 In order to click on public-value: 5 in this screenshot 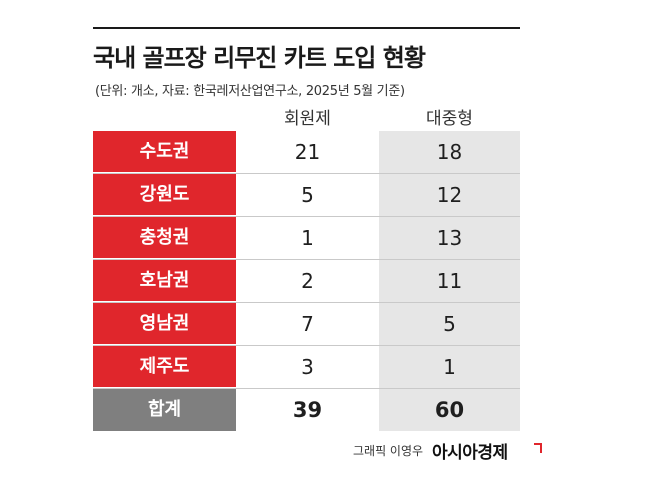, I will do `click(449, 324)`.